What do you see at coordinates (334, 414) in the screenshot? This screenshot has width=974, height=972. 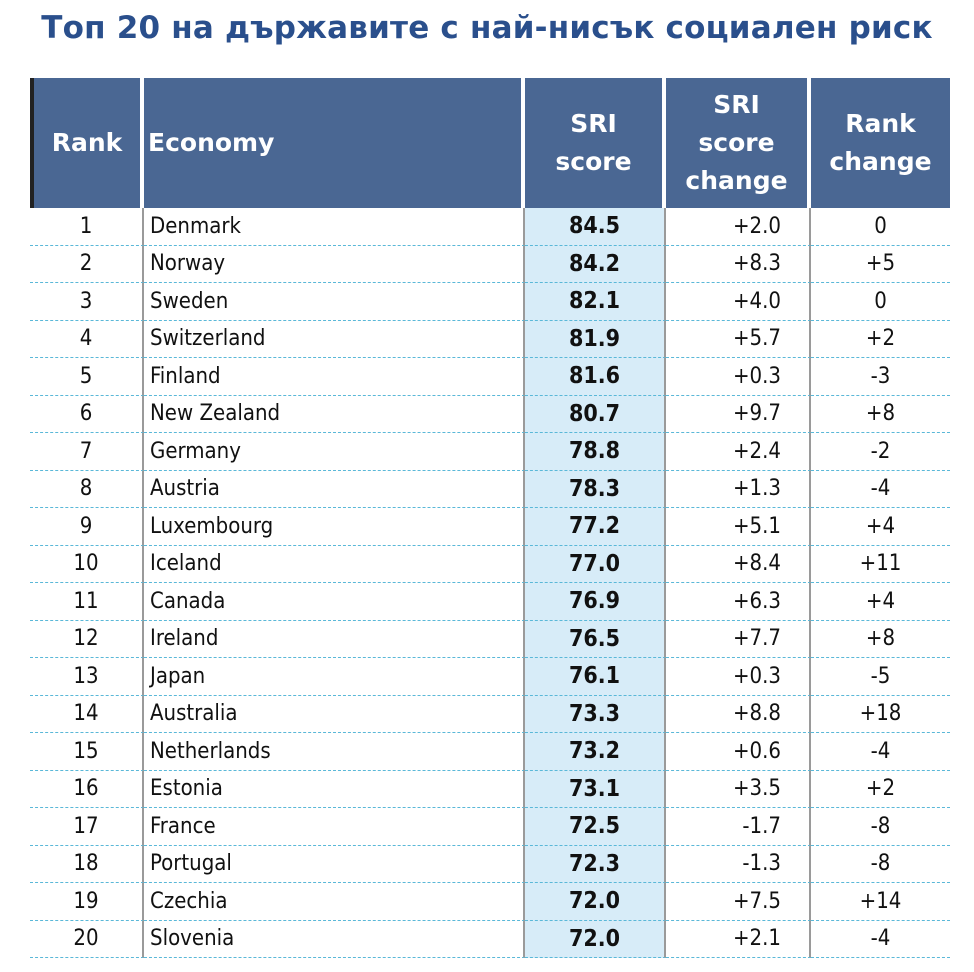 I see `economy-cell: New Zealand` at bounding box center [334, 414].